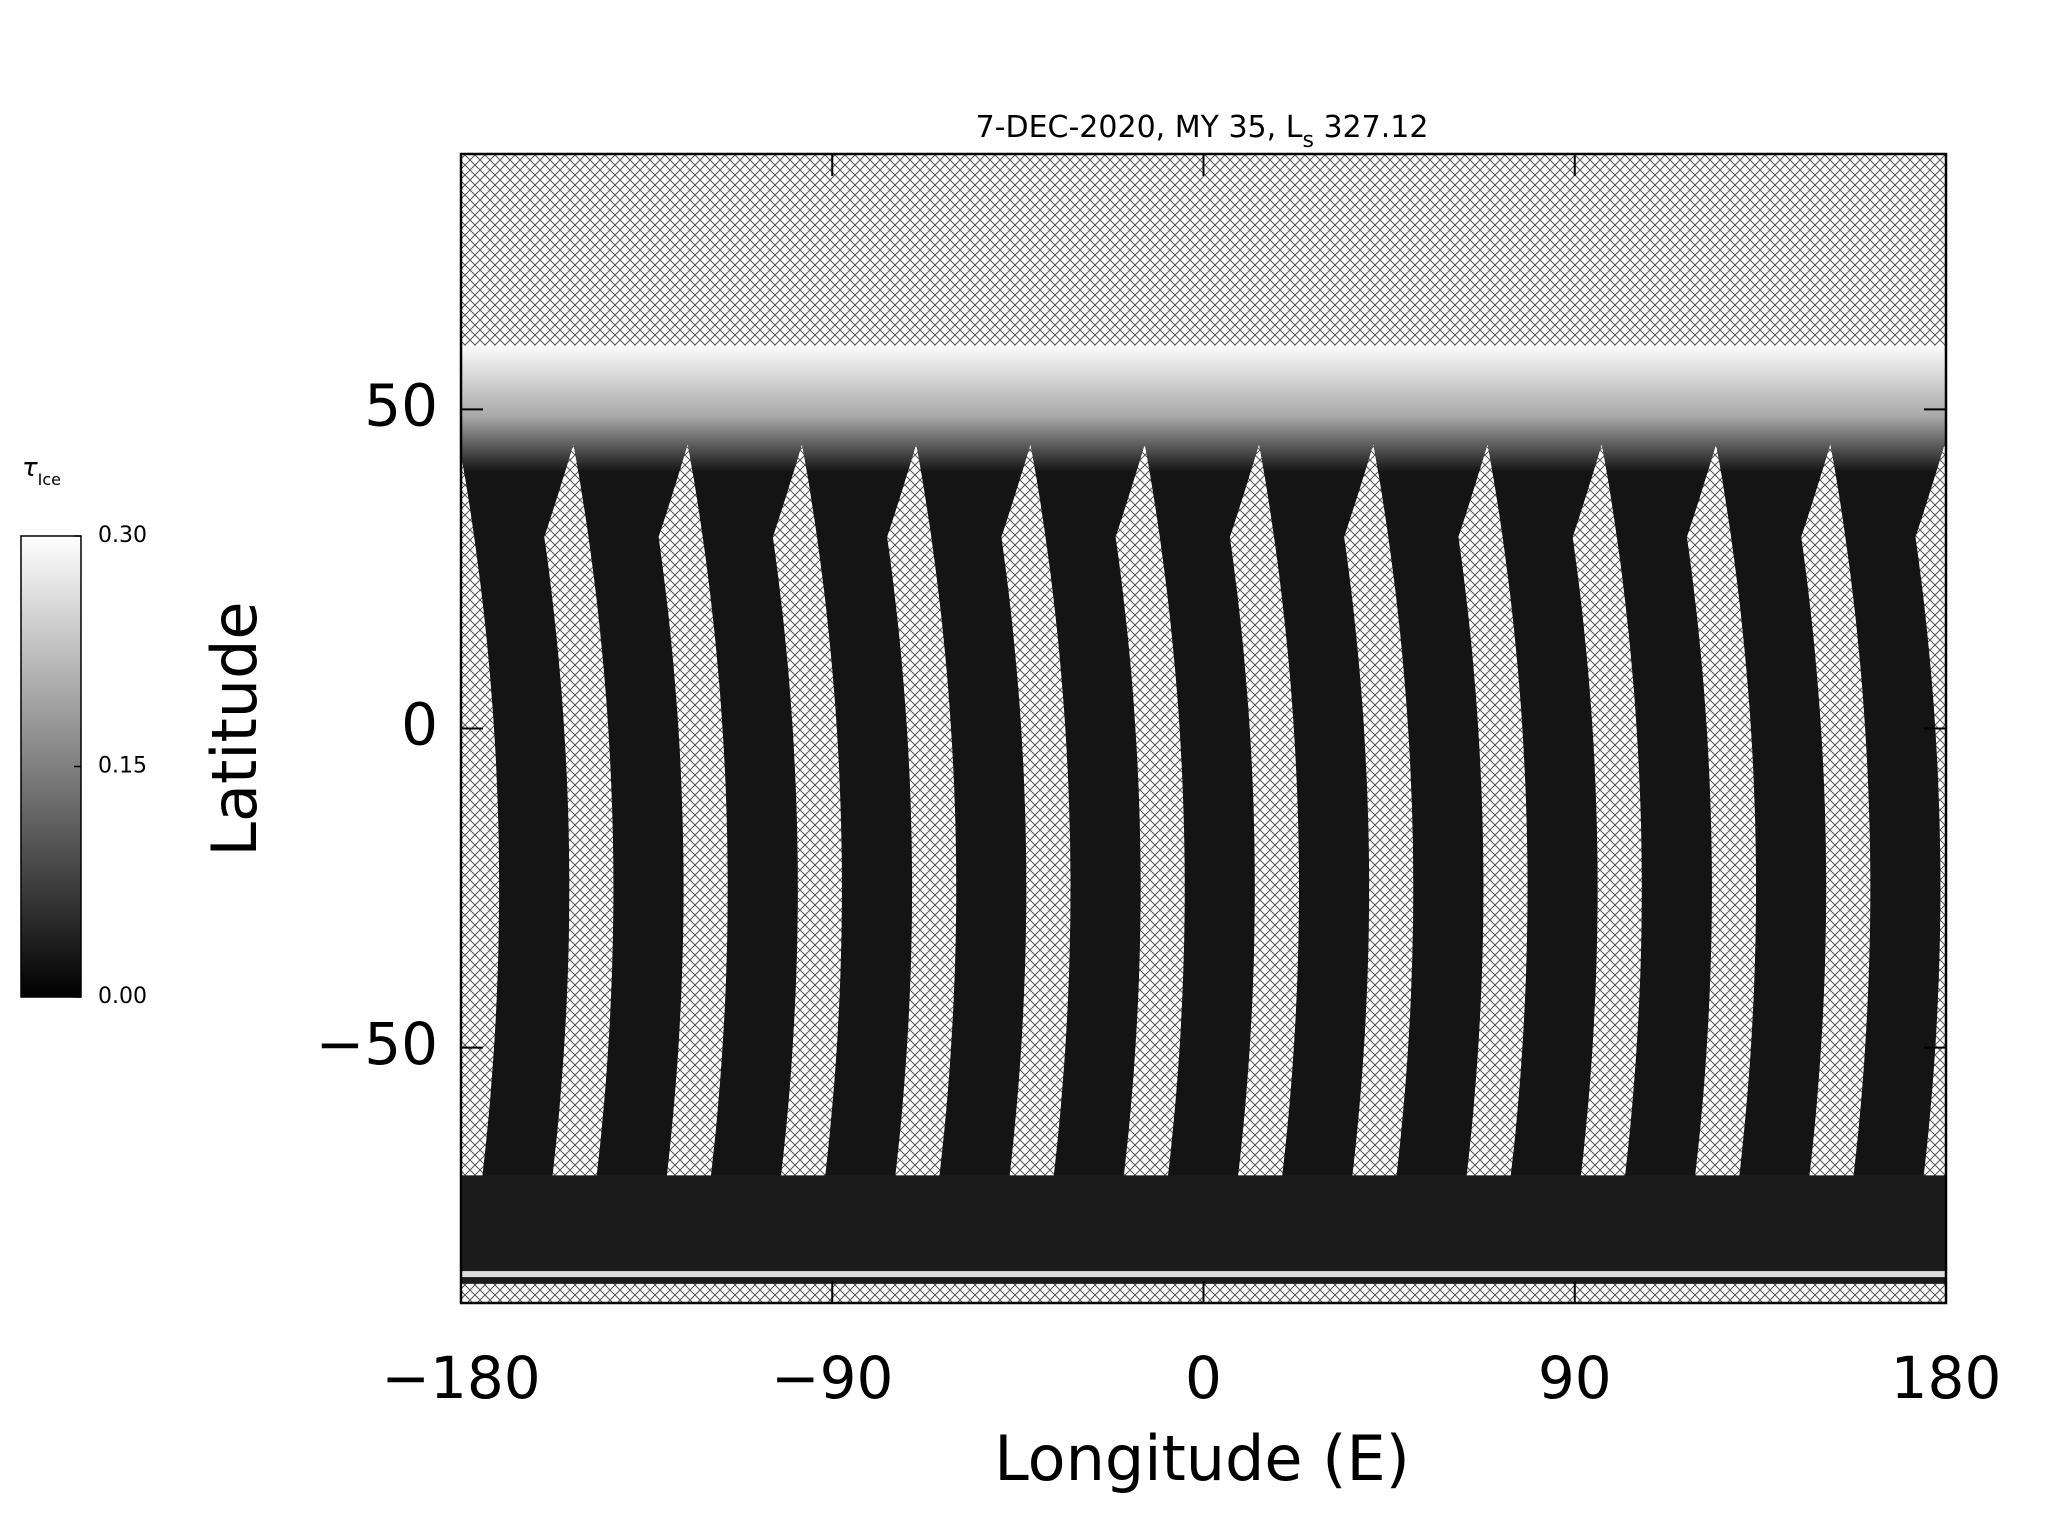 This screenshot has width=2048, height=1536. What do you see at coordinates (122, 535) in the screenshot?
I see `colorbar-tick-label: 0.30` at bounding box center [122, 535].